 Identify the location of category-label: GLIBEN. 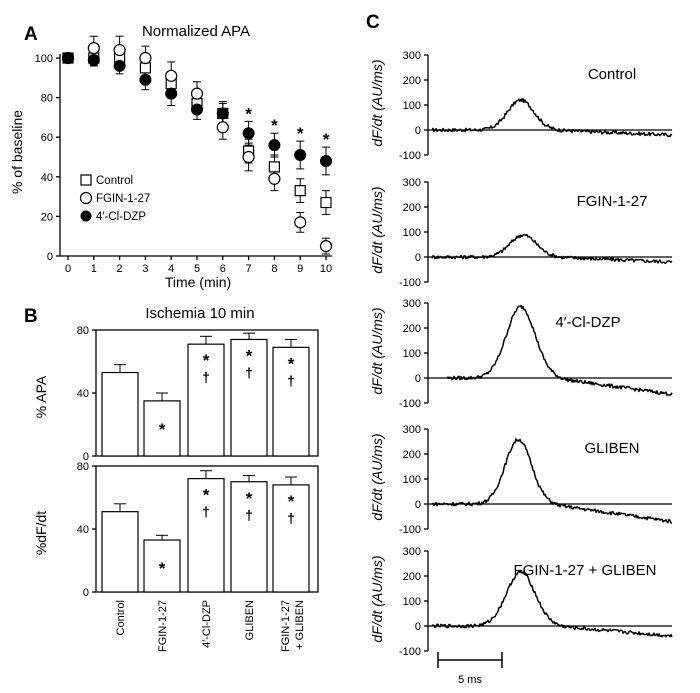
(250, 620).